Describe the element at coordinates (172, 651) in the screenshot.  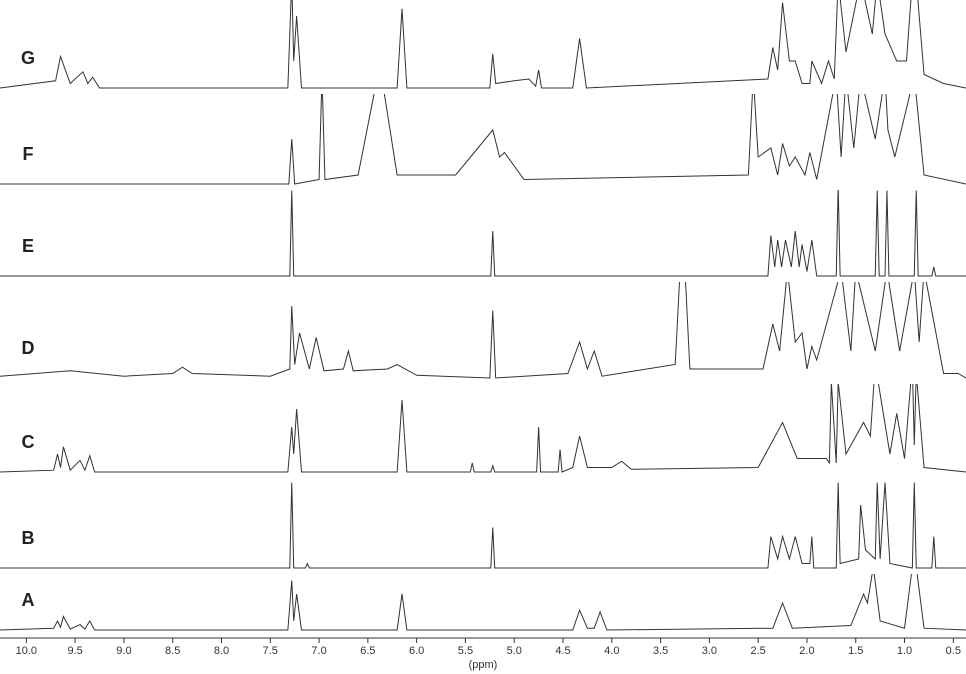
I see `x-tick-label: 8.5` at that location.